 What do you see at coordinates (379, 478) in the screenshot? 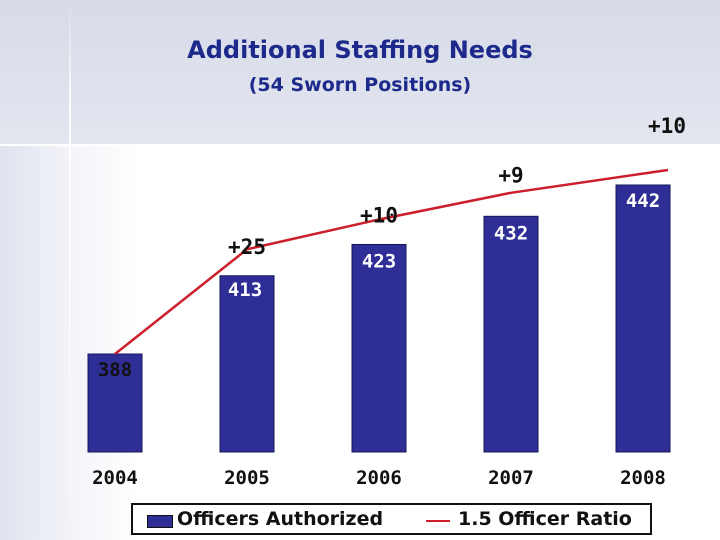
I see `x-tick-label-2006: 2006` at bounding box center [379, 478].